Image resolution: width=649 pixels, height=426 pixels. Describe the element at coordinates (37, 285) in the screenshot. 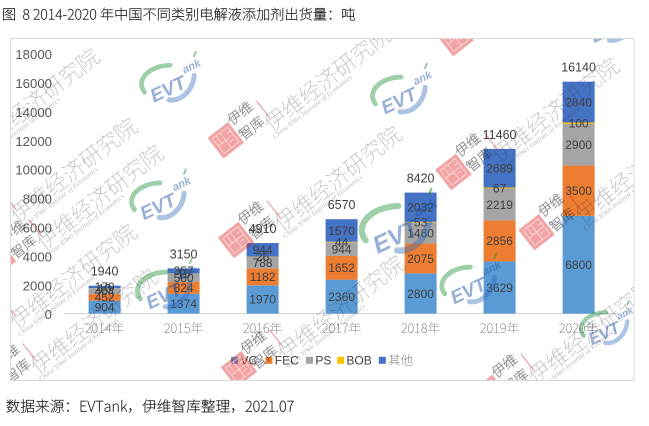

I see `svg-text: 2000` at that location.